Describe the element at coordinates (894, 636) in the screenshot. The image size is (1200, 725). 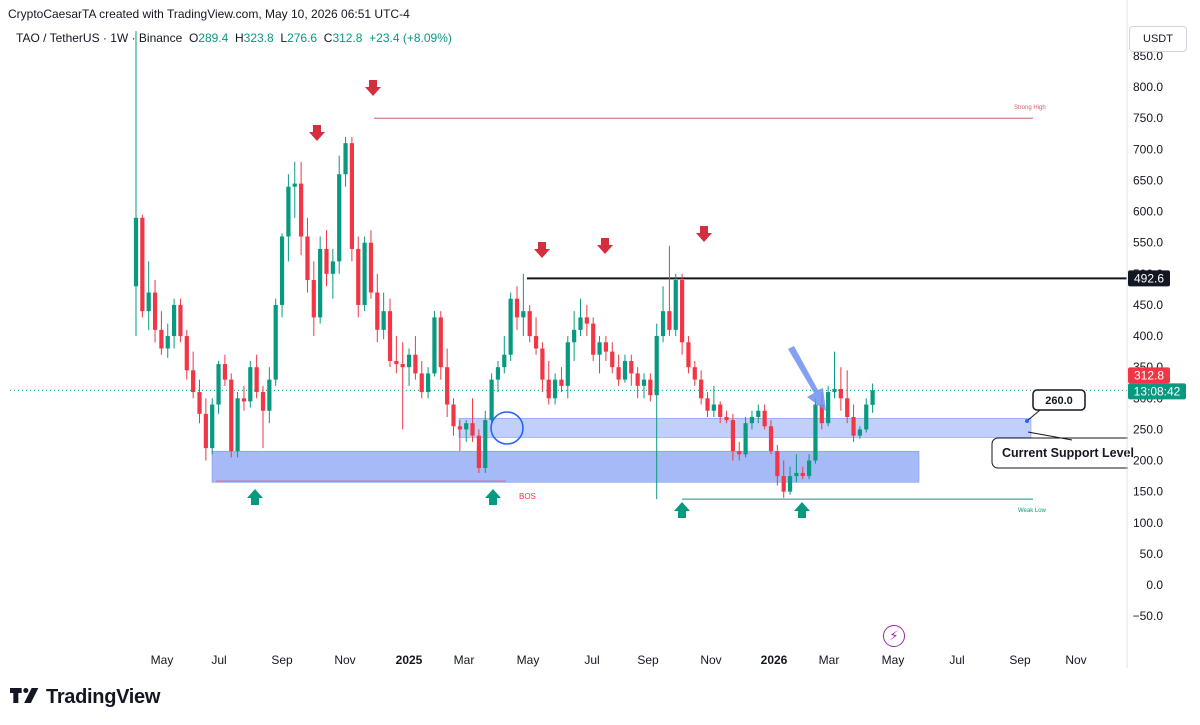
I see `lightning-icon: ⚡` at that location.